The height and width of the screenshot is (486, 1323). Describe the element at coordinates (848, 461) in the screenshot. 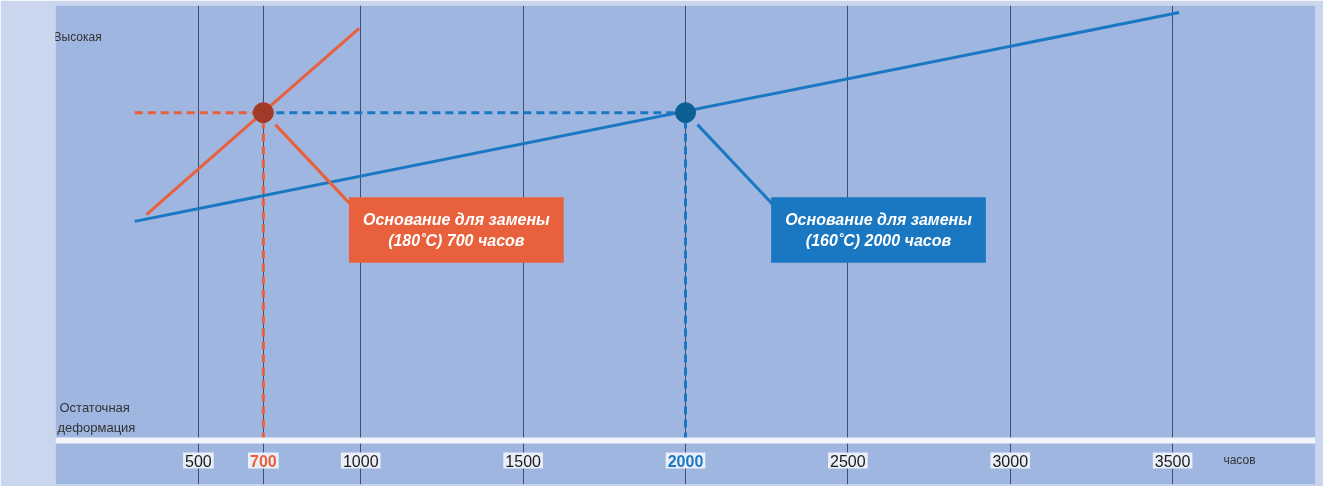

I see `x-tick-label: 2500` at that location.